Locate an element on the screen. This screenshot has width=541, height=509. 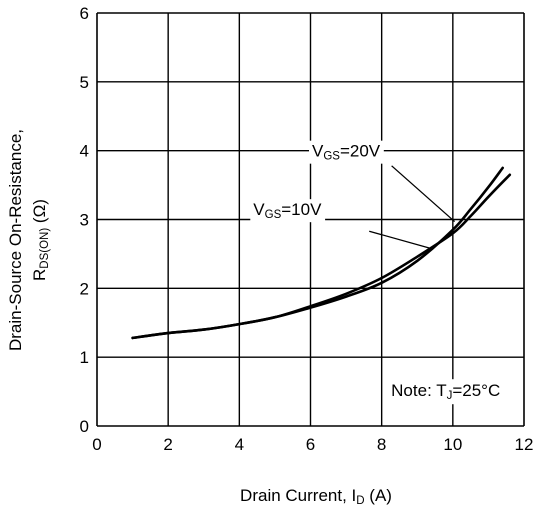
series-label-vgs10: VGS=10V is located at coordinates (287, 210).